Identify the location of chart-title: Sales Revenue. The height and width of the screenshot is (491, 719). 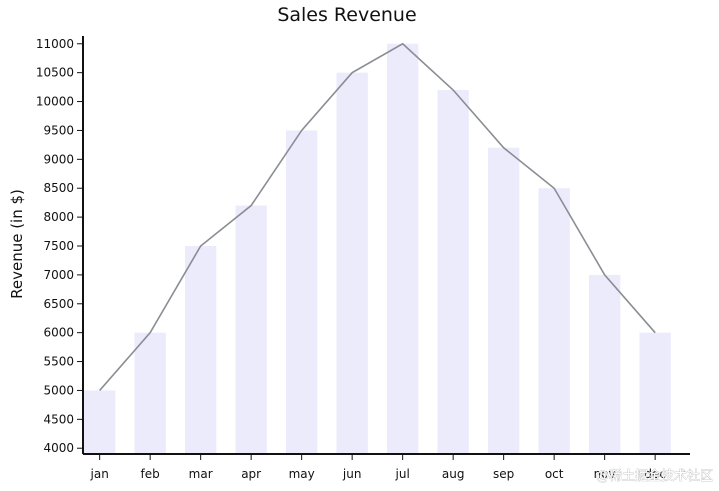
(346, 15).